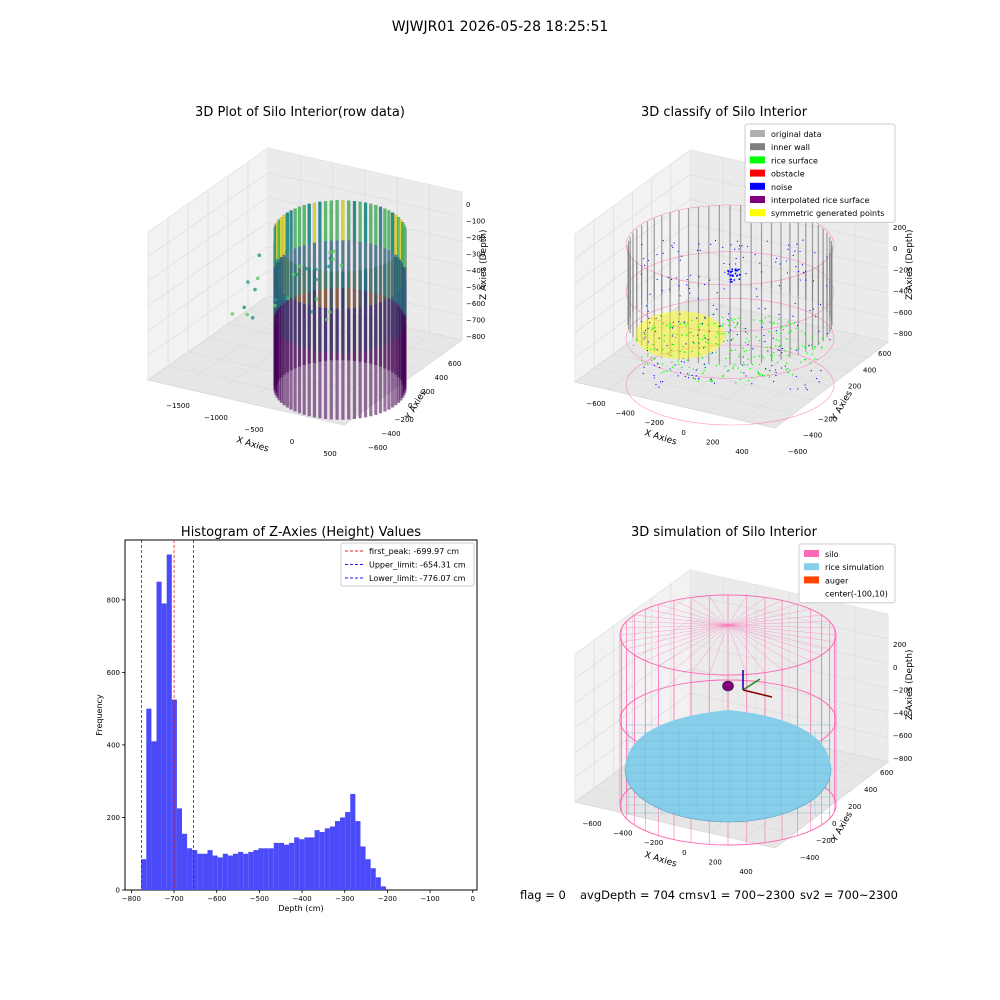 The width and height of the screenshot is (1000, 1000). Describe the element at coordinates (856, 594) in the screenshot. I see `simulation-legend-label: center(-100,10)` at that location.